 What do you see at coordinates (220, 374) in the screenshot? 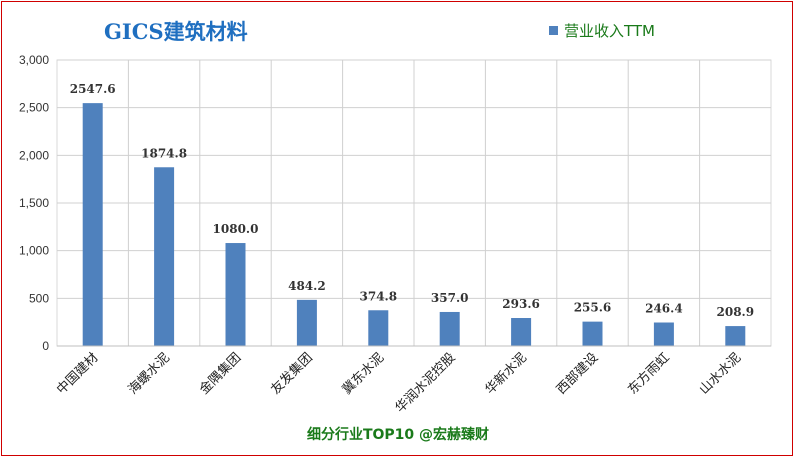
I see `category-label: 金隅集团` at bounding box center [220, 374].